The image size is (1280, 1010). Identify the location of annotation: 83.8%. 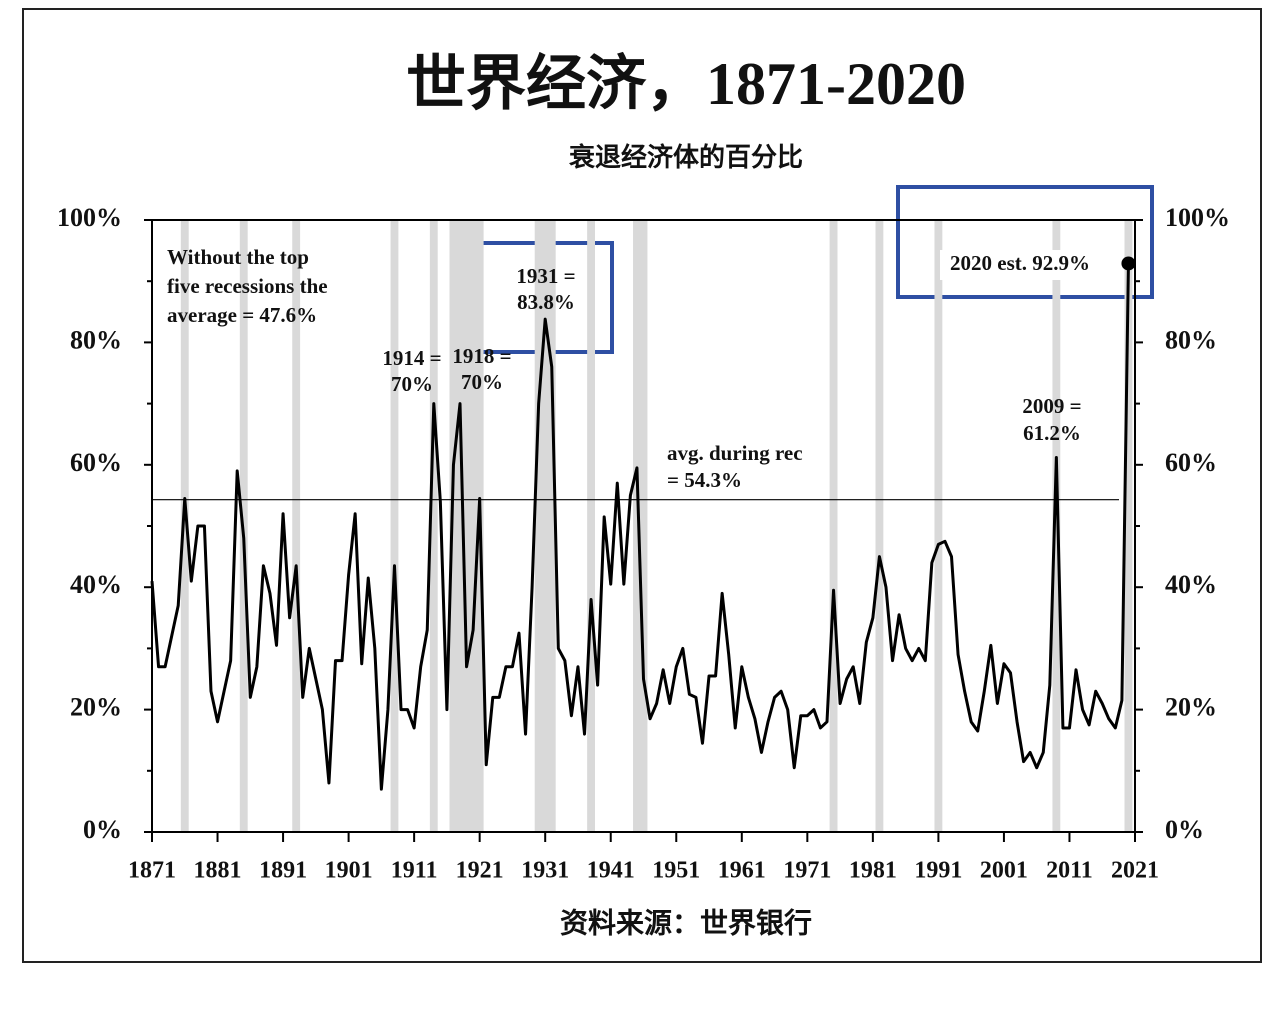
(546, 302).